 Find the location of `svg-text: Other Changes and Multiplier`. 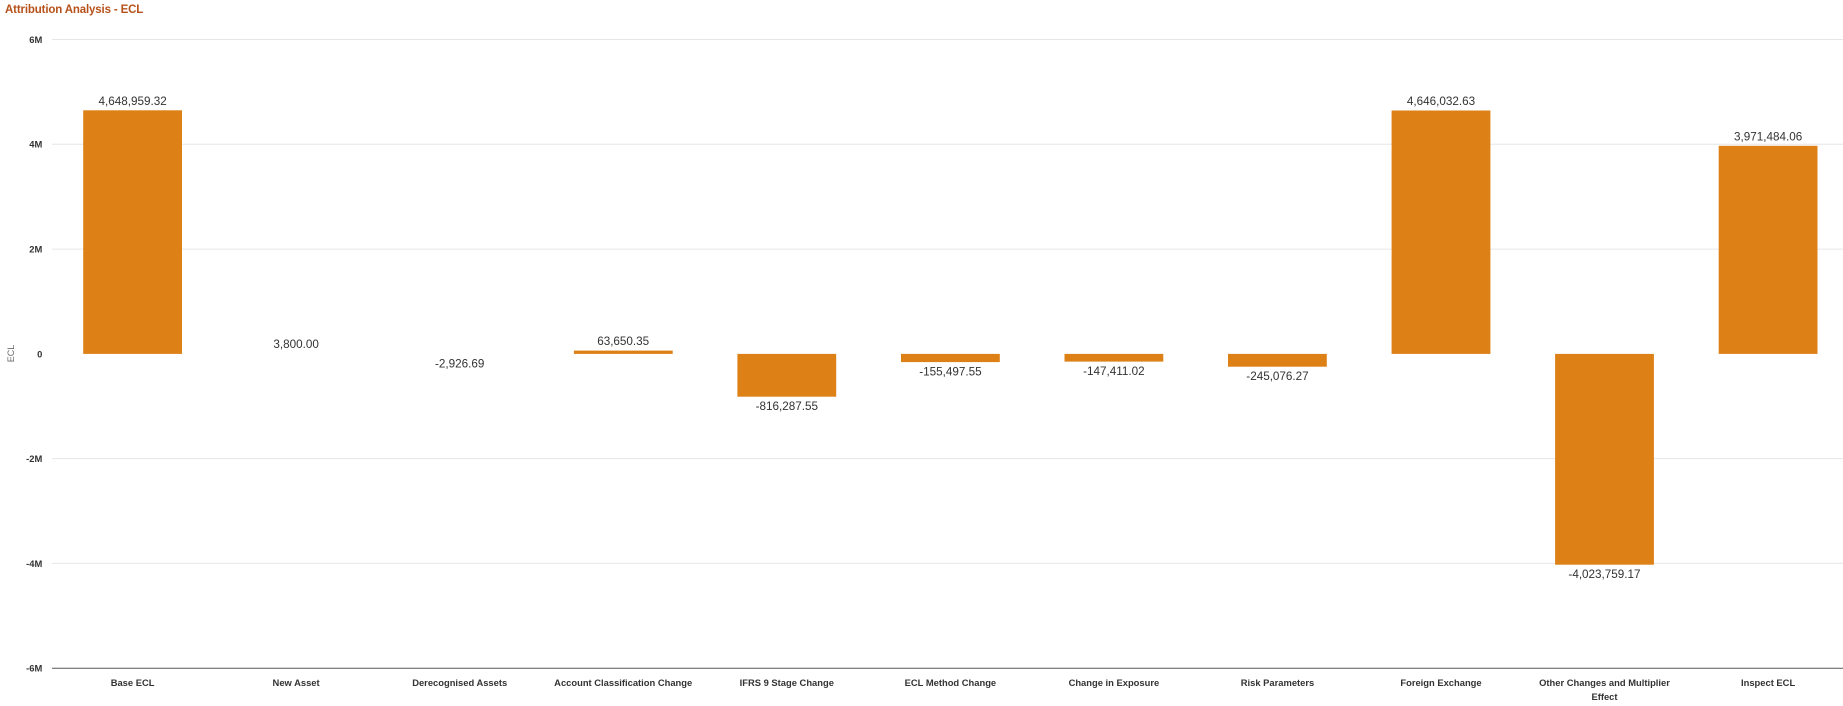

svg-text: Other Changes and Multiplier is located at coordinates (1604, 682).